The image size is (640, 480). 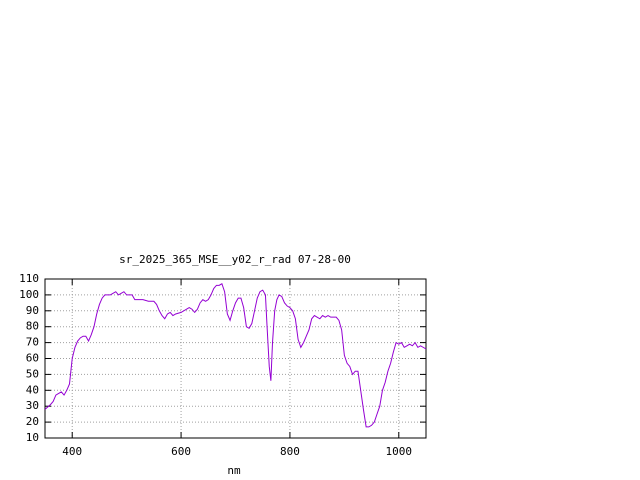 What do you see at coordinates (181, 451) in the screenshot?
I see `x-tick-label: 600` at bounding box center [181, 451].